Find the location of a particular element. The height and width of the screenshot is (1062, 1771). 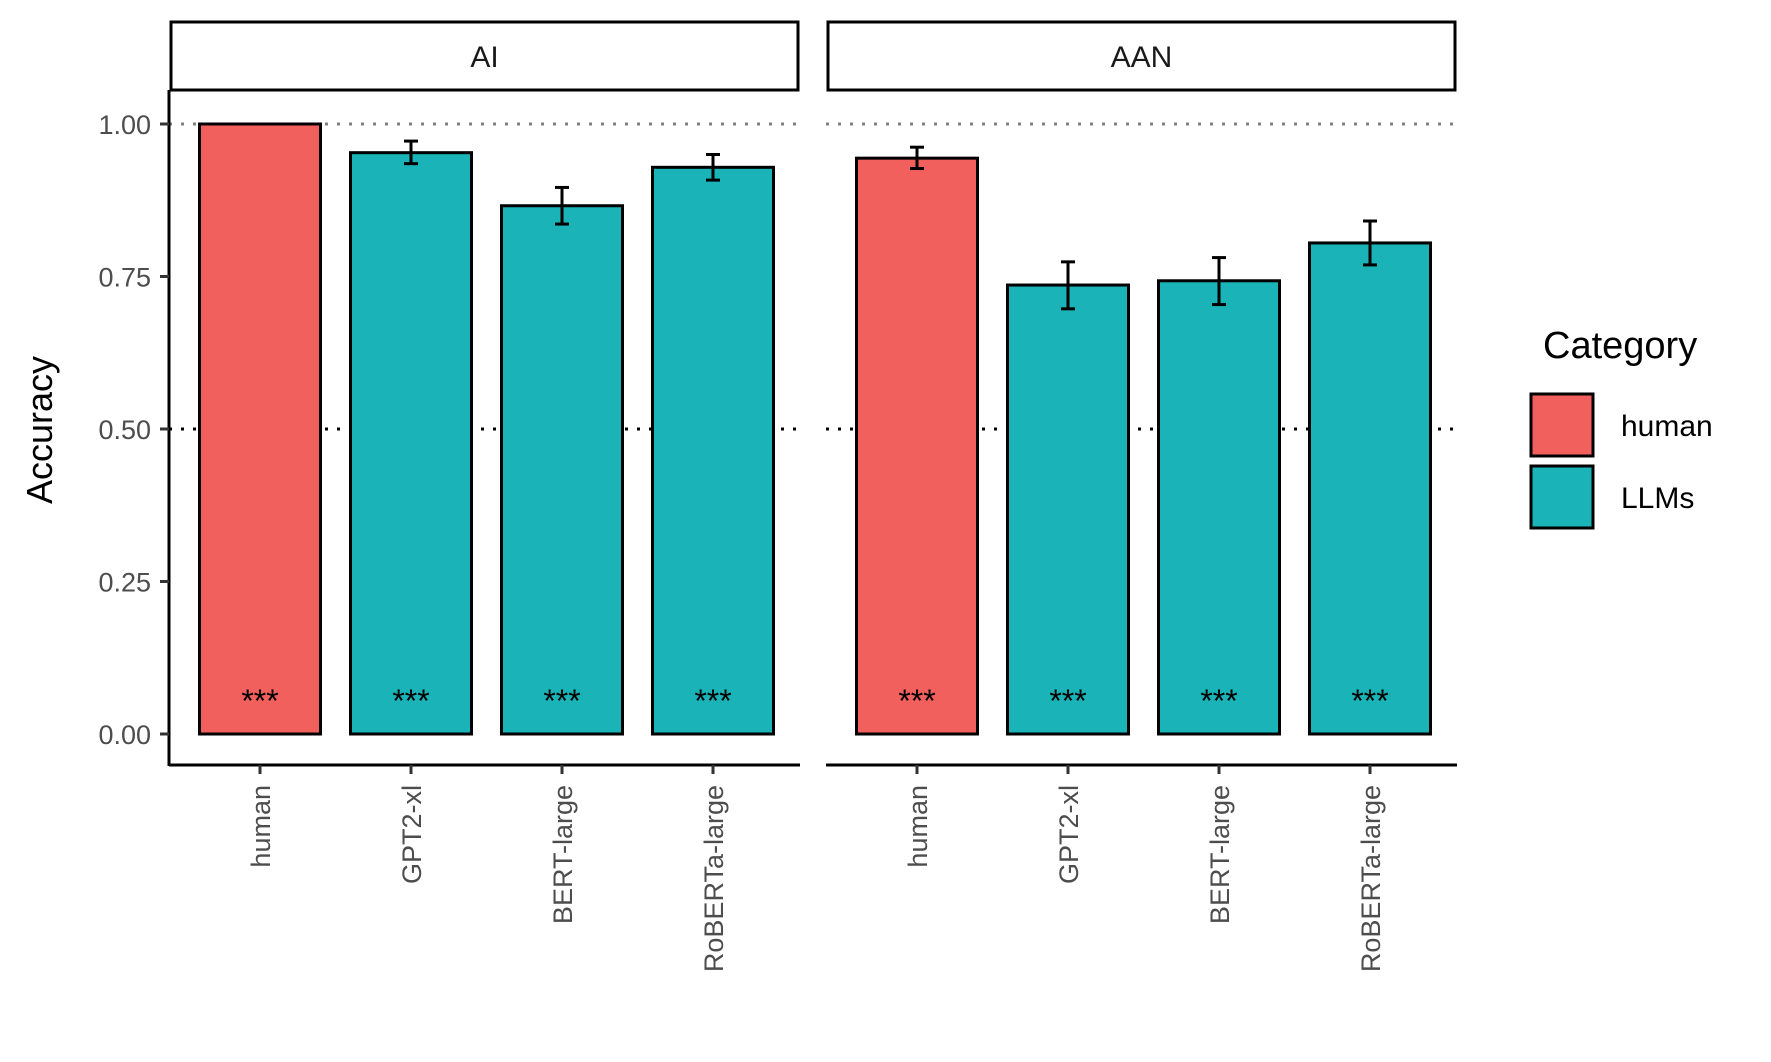

legend: Category human LLMs is located at coordinates (1621, 427).